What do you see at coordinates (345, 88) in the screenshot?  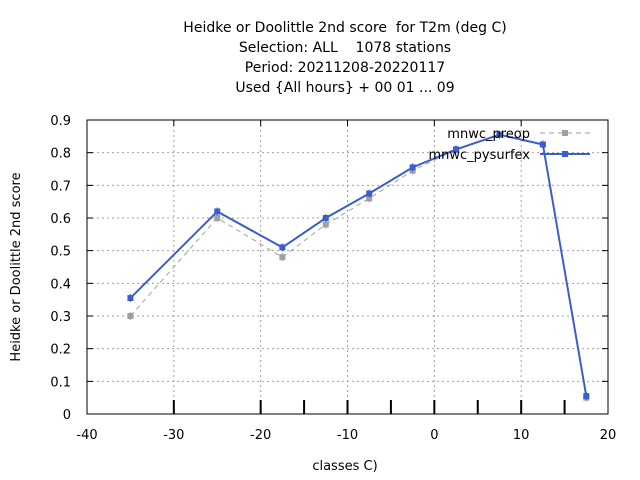 I see `title-line-4: Used {All hours} + 00 01 ... 09` at bounding box center [345, 88].